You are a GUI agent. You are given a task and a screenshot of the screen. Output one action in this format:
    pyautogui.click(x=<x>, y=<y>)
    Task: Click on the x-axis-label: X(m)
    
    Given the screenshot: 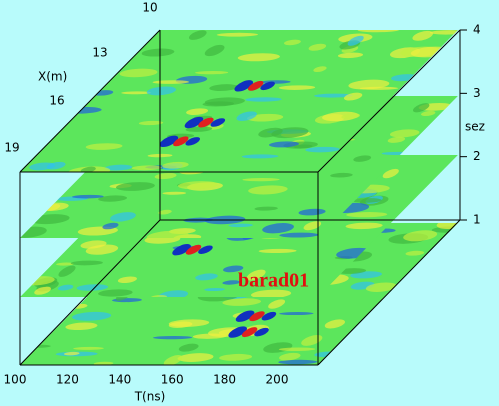 What is the action you would take?
    pyautogui.click(x=52, y=77)
    